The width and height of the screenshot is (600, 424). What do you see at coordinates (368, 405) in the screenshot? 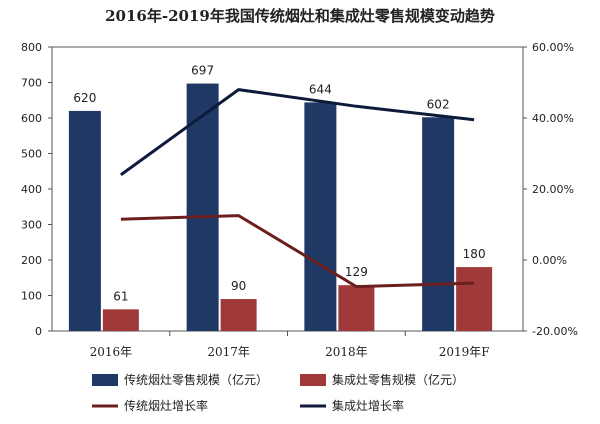
I see `legend-integrated-growth-label: 集成灶增长率` at bounding box center [368, 405].